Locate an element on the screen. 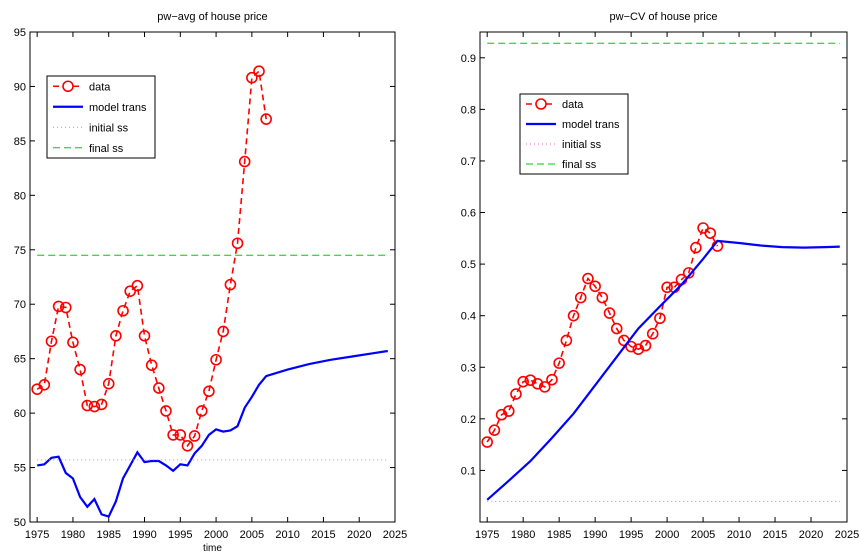  y-tick-label: 0.9 is located at coordinates (468, 59).